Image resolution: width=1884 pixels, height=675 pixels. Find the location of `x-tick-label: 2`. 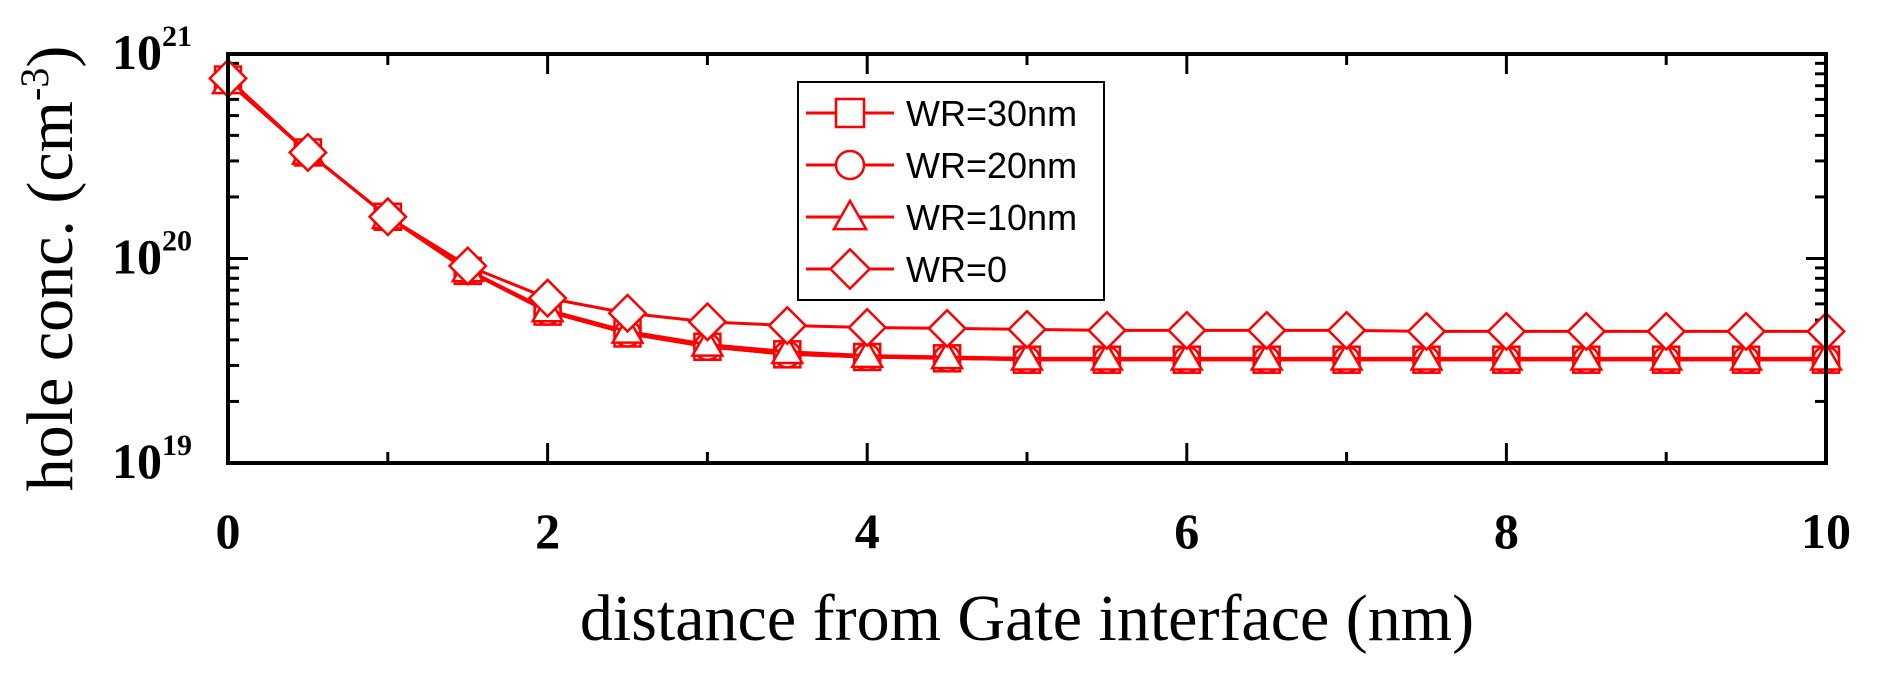

x-tick-label: 2 is located at coordinates (547, 531).